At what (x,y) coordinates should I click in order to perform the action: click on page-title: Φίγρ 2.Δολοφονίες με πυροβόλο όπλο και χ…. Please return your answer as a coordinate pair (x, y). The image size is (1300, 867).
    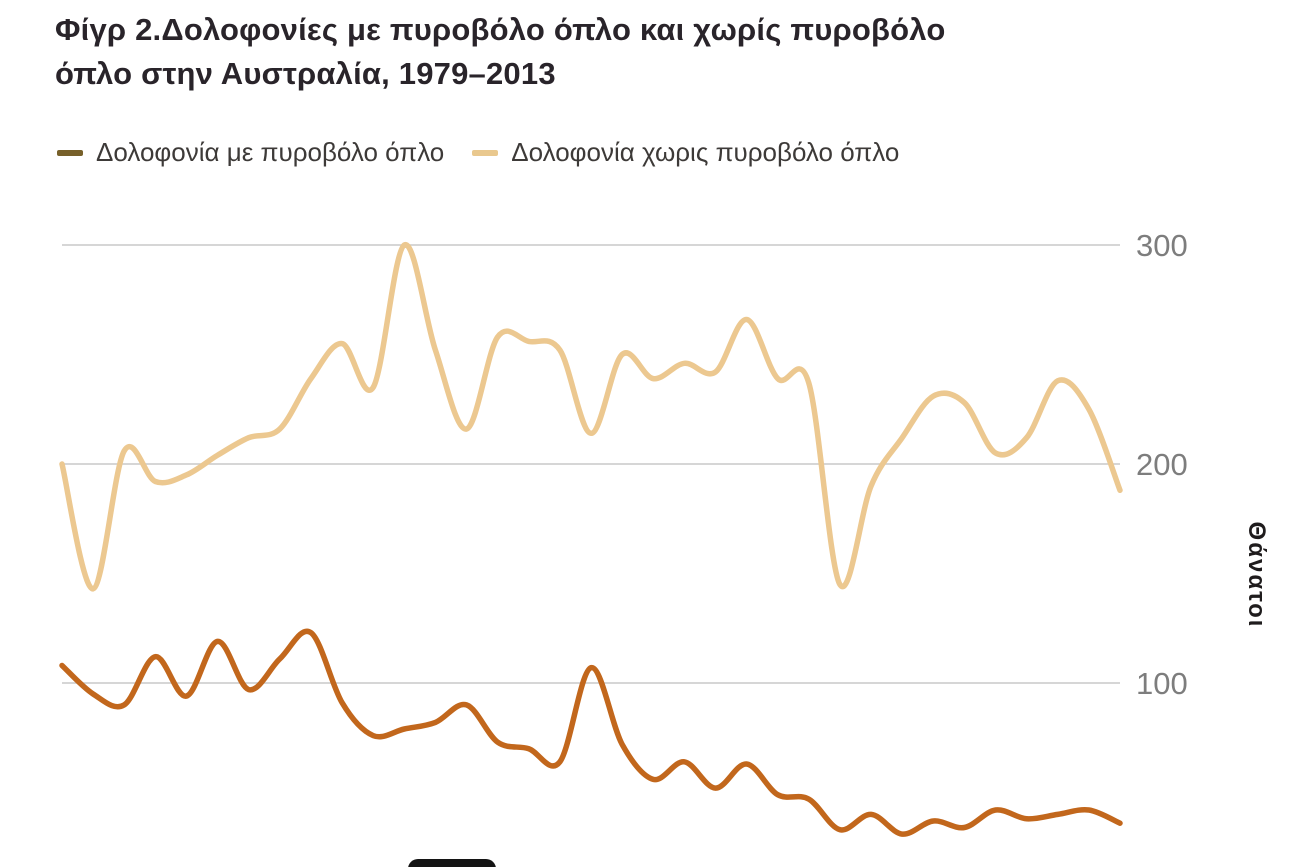
    Looking at the image, I should click on (500, 52).